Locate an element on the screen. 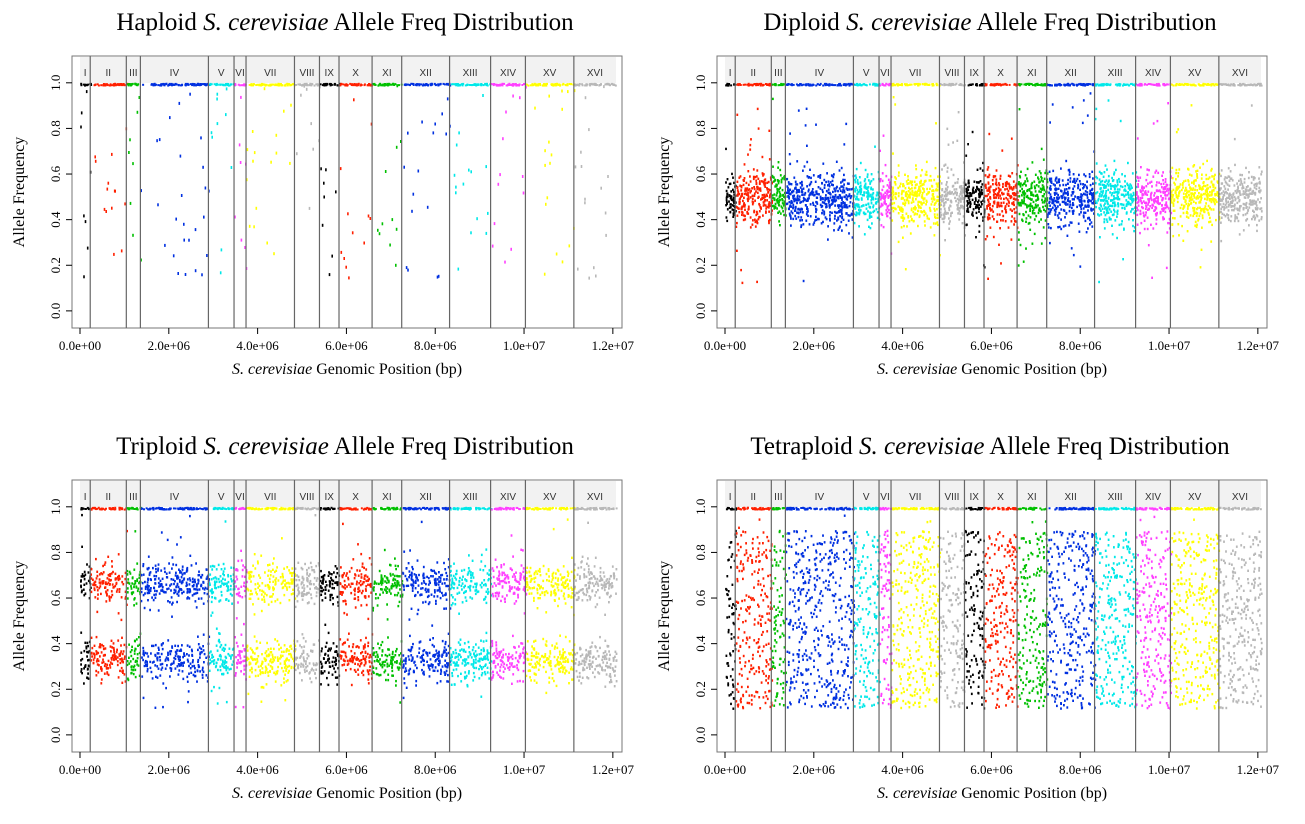  title-suffix: Allele Freq Distribution is located at coordinates (452, 22).